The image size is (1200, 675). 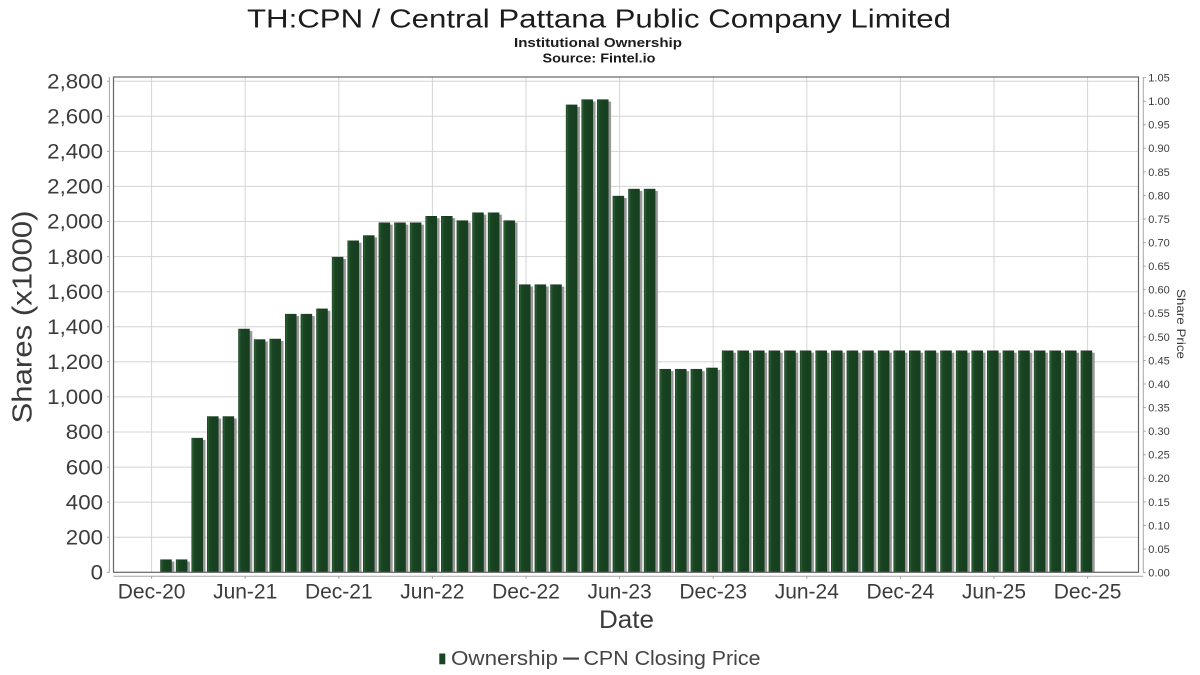 What do you see at coordinates (75, 222) in the screenshot?
I see `svg-text: 2,000` at bounding box center [75, 222].